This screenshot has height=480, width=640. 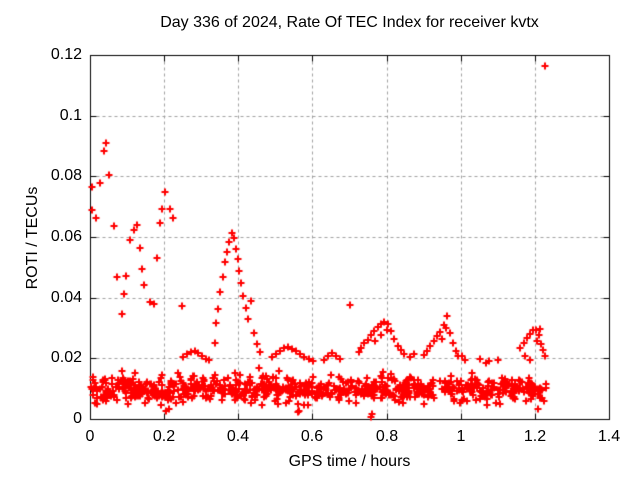 What do you see at coordinates (66, 357) in the screenshot?
I see `y-tick-label: 0.02` at bounding box center [66, 357].